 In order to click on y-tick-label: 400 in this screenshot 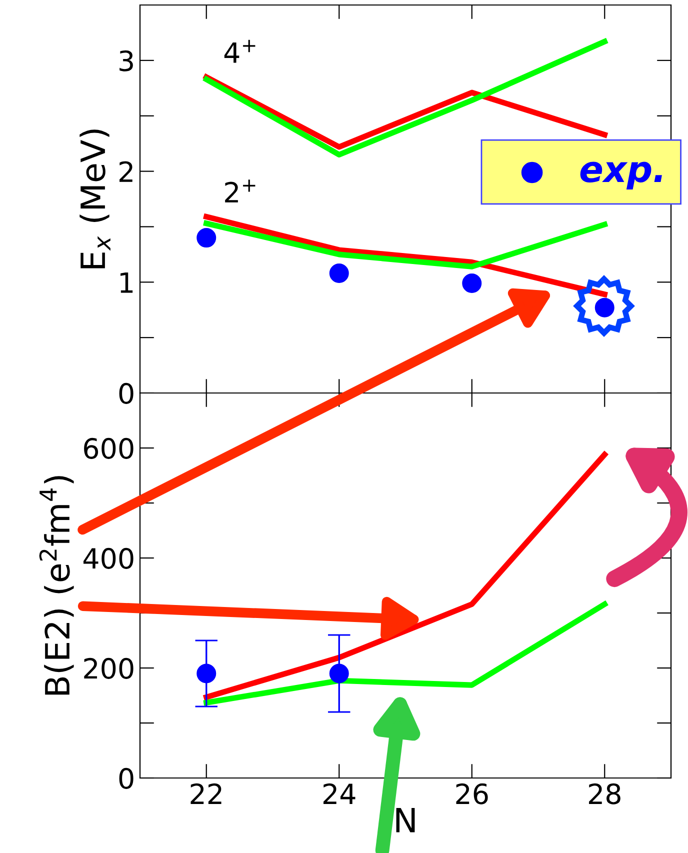, I will do `click(108, 558)`.